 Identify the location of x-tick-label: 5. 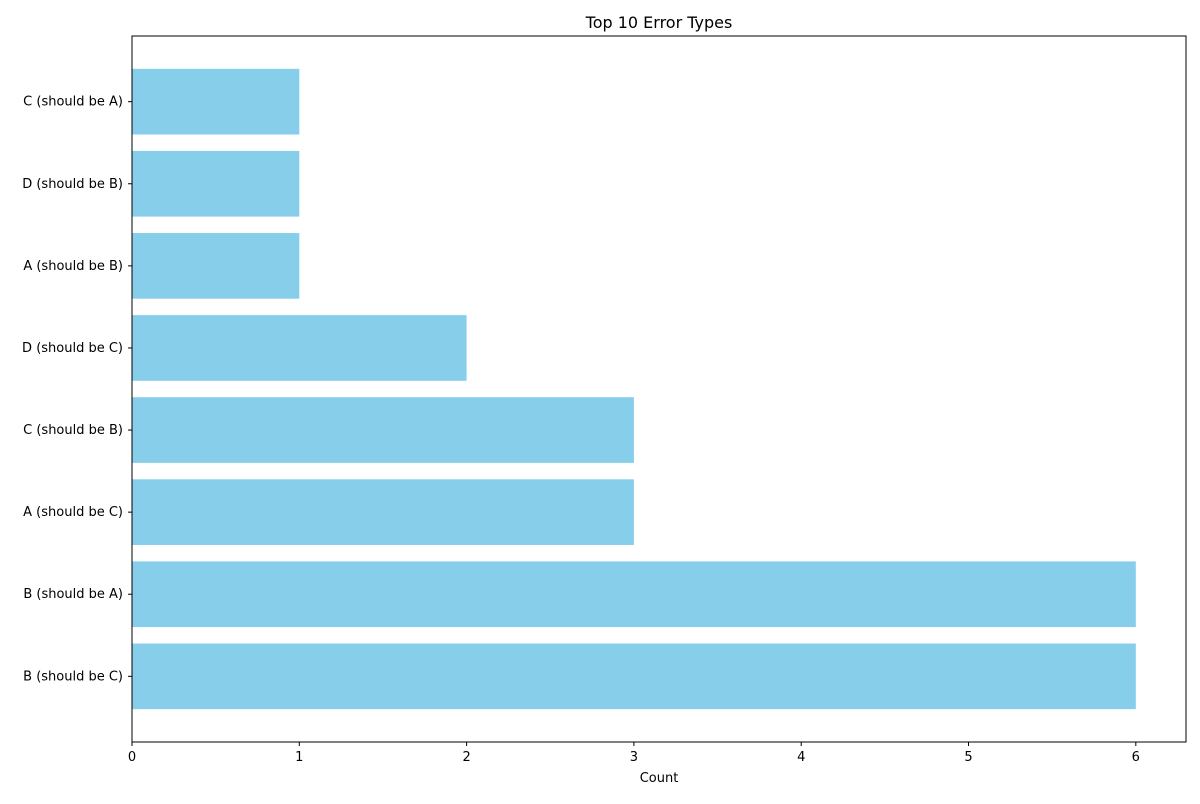
(968, 757).